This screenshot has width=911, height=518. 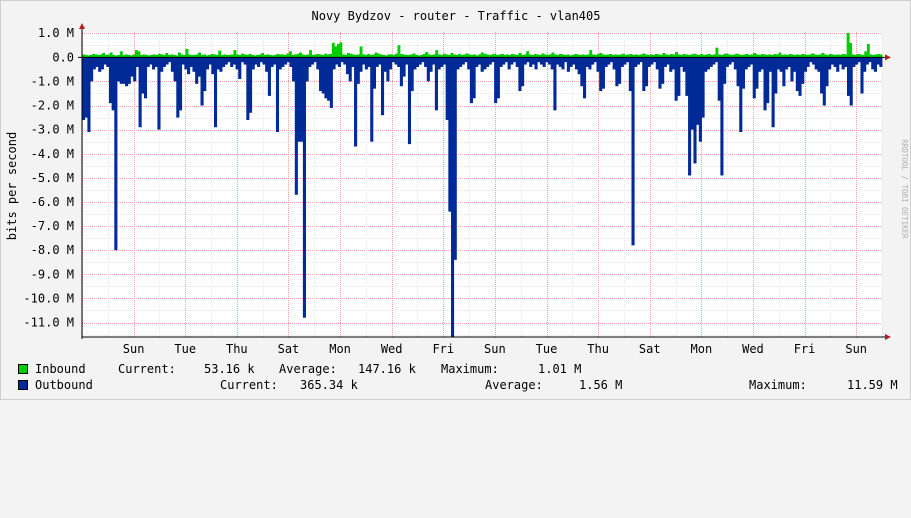 I want to click on y-tick-label: -2.0 M, so click(x=52, y=106).